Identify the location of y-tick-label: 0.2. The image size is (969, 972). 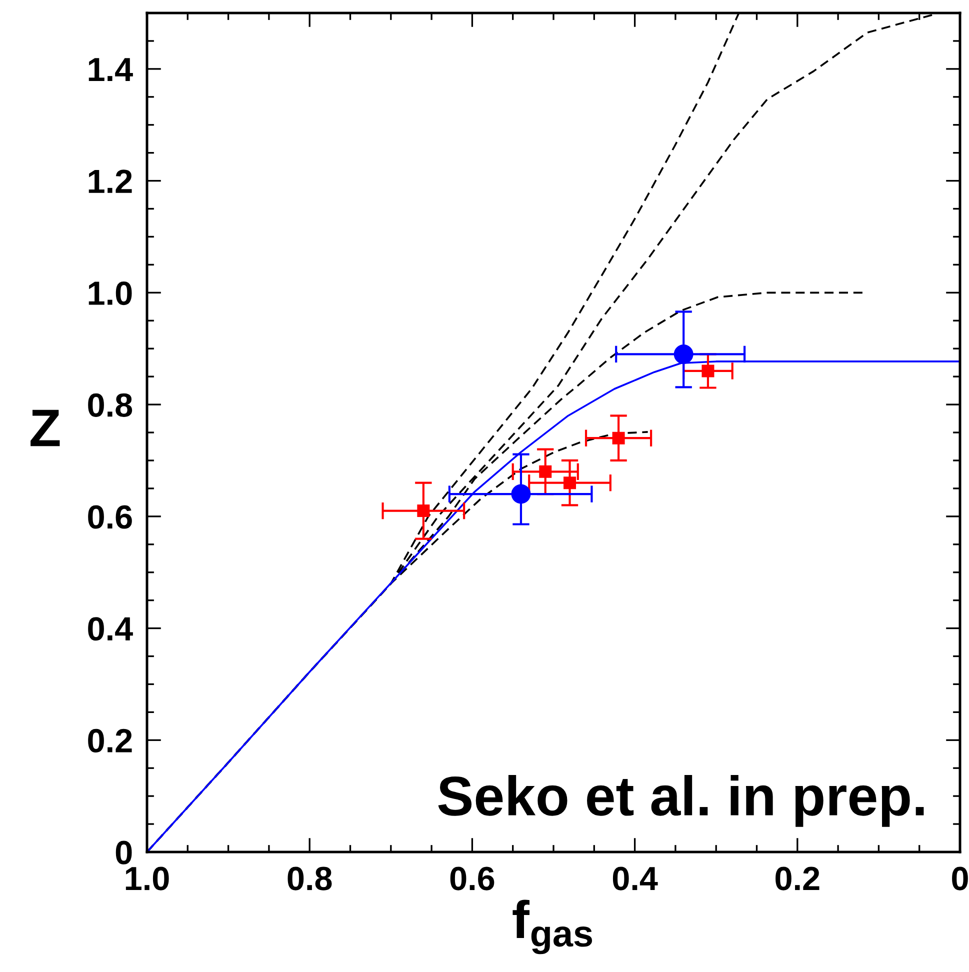
(110, 740).